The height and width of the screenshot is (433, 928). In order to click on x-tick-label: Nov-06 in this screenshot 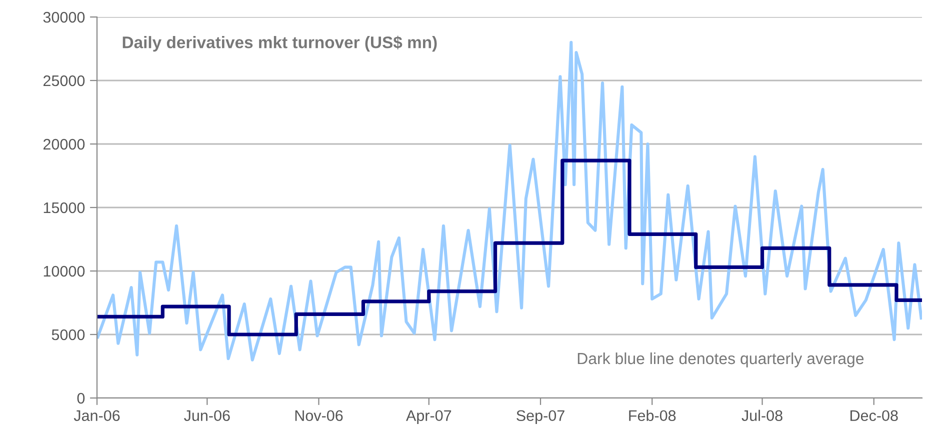, I will do `click(319, 416)`.